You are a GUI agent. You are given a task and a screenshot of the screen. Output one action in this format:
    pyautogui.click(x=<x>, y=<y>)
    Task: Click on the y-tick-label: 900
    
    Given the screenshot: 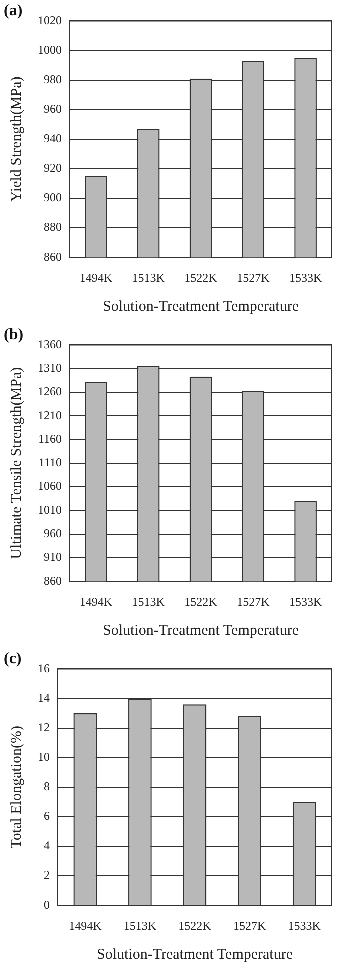 What is the action you would take?
    pyautogui.click(x=53, y=197)
    